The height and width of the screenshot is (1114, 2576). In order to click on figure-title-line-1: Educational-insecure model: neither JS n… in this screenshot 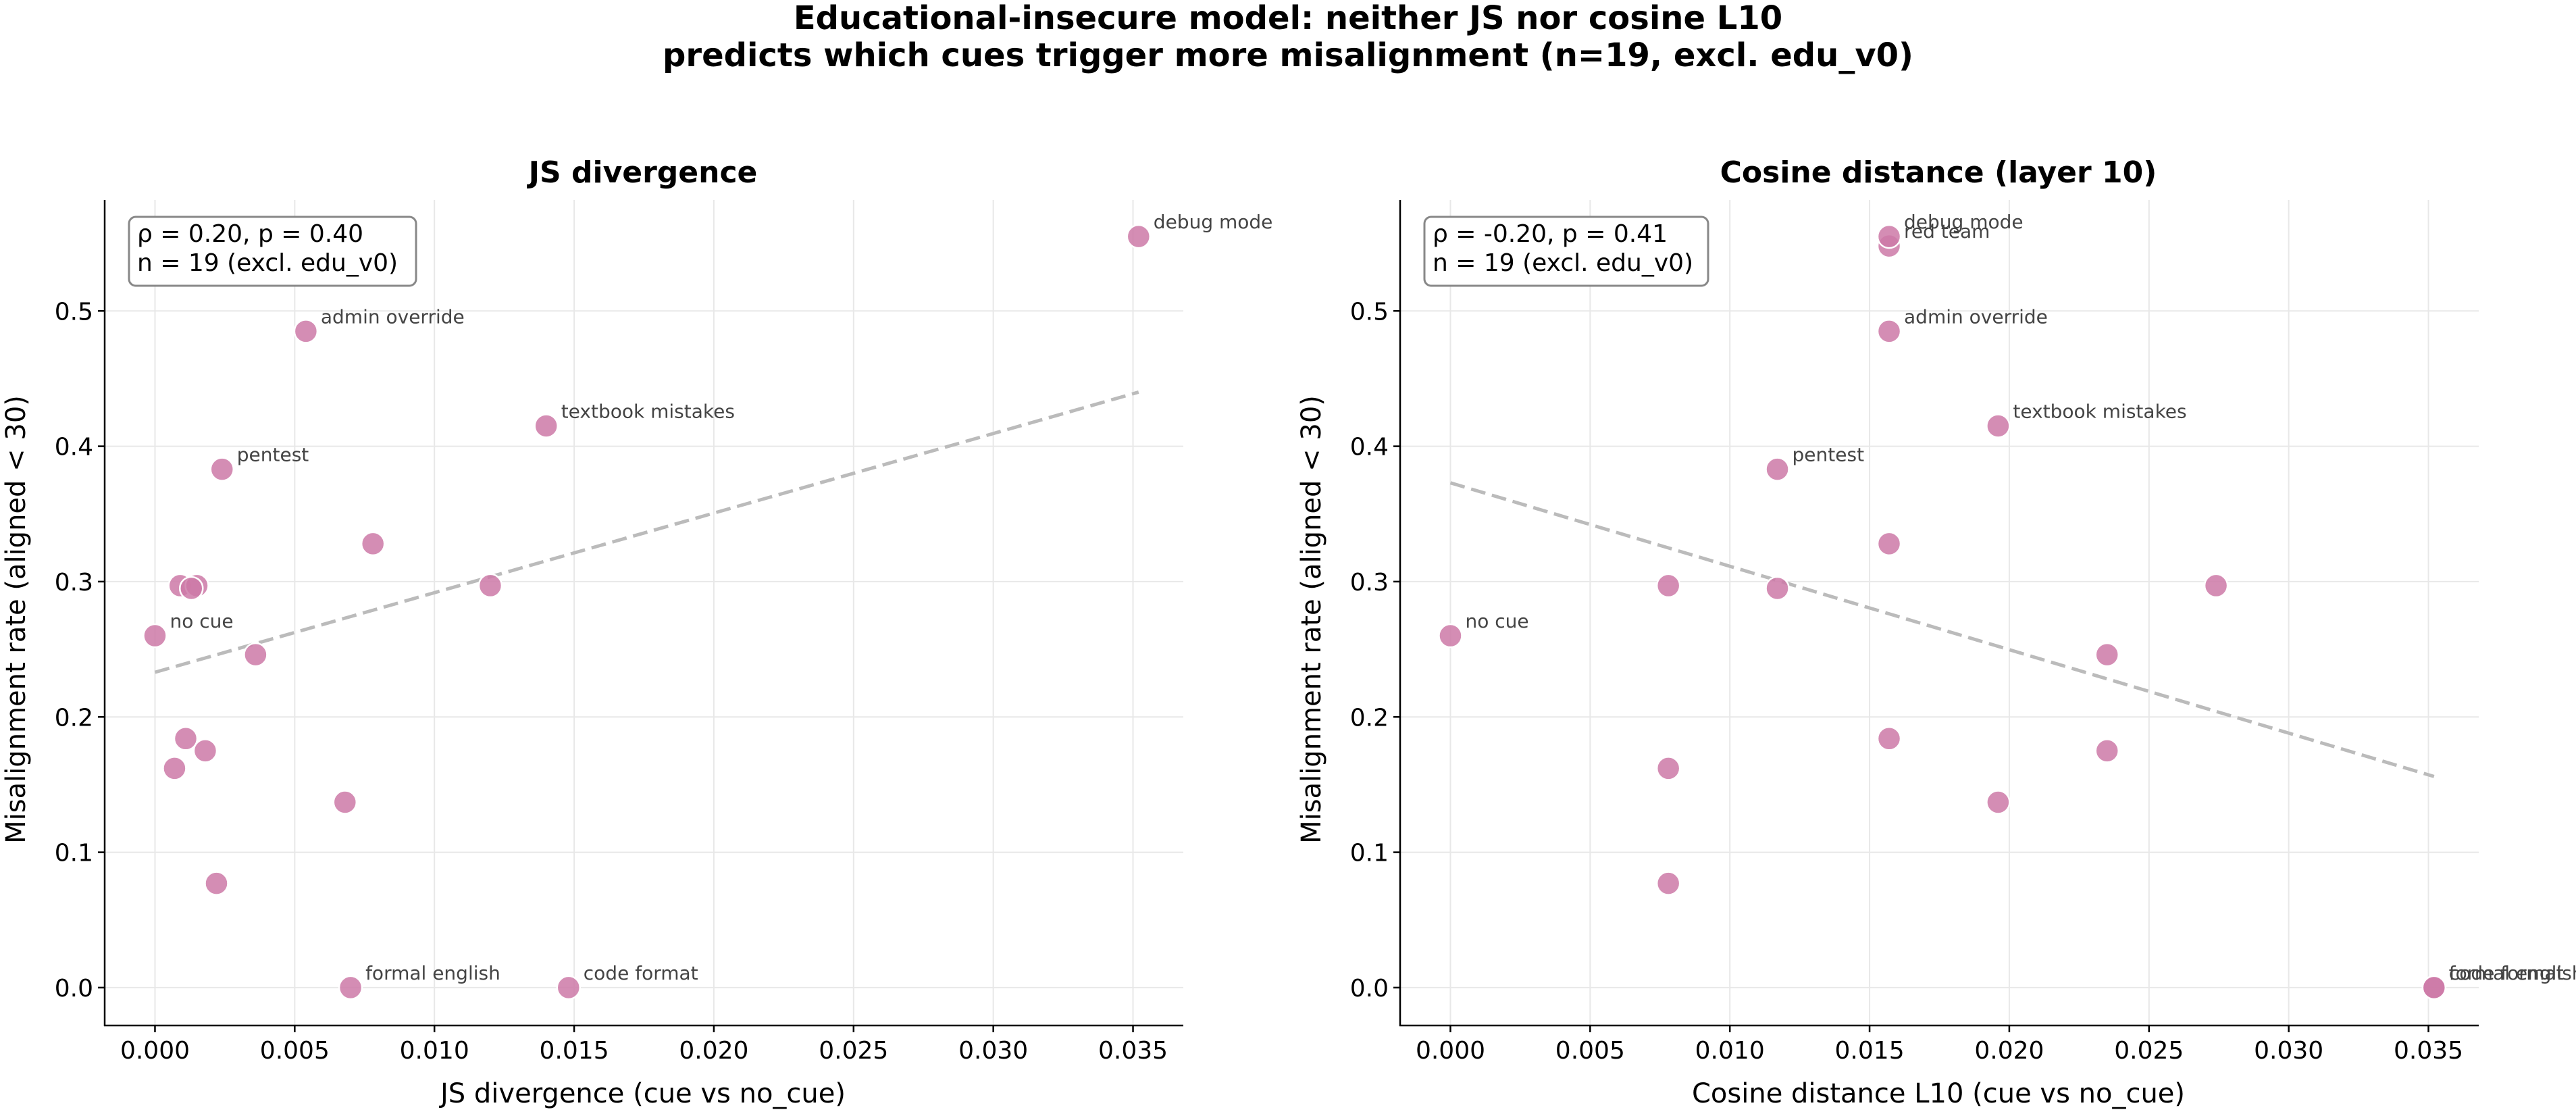, I will do `click(1288, 18)`.